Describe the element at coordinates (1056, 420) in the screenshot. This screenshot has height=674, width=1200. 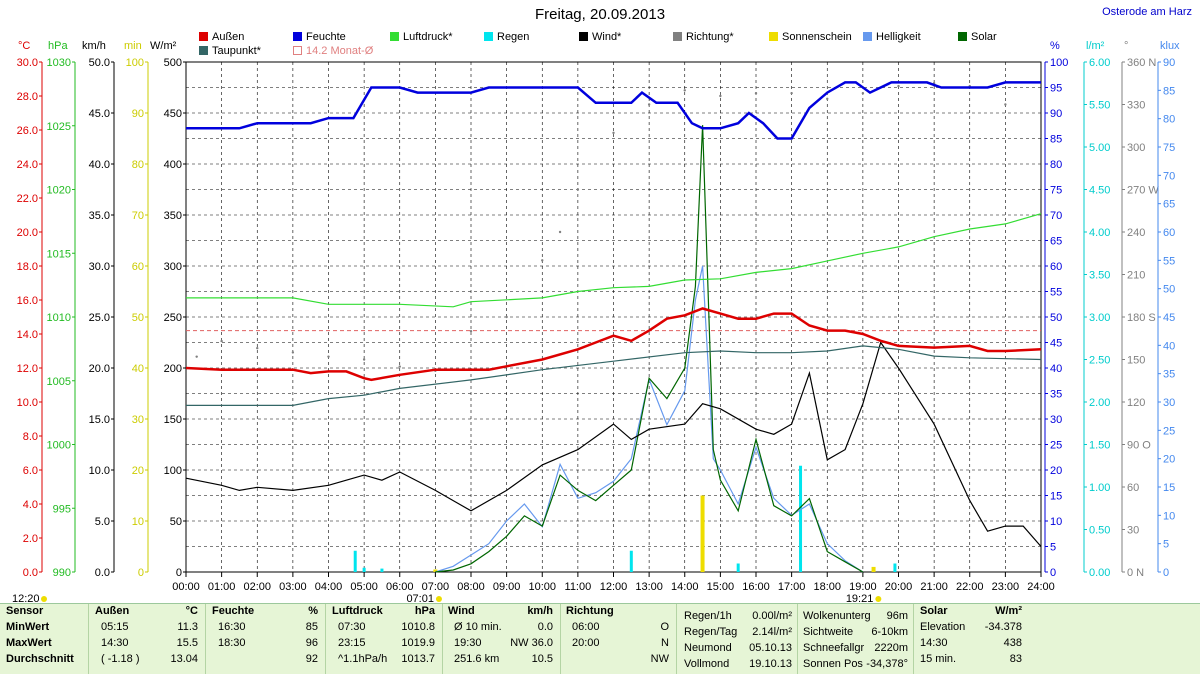
I see `humidity-tick-label: 30` at that location.